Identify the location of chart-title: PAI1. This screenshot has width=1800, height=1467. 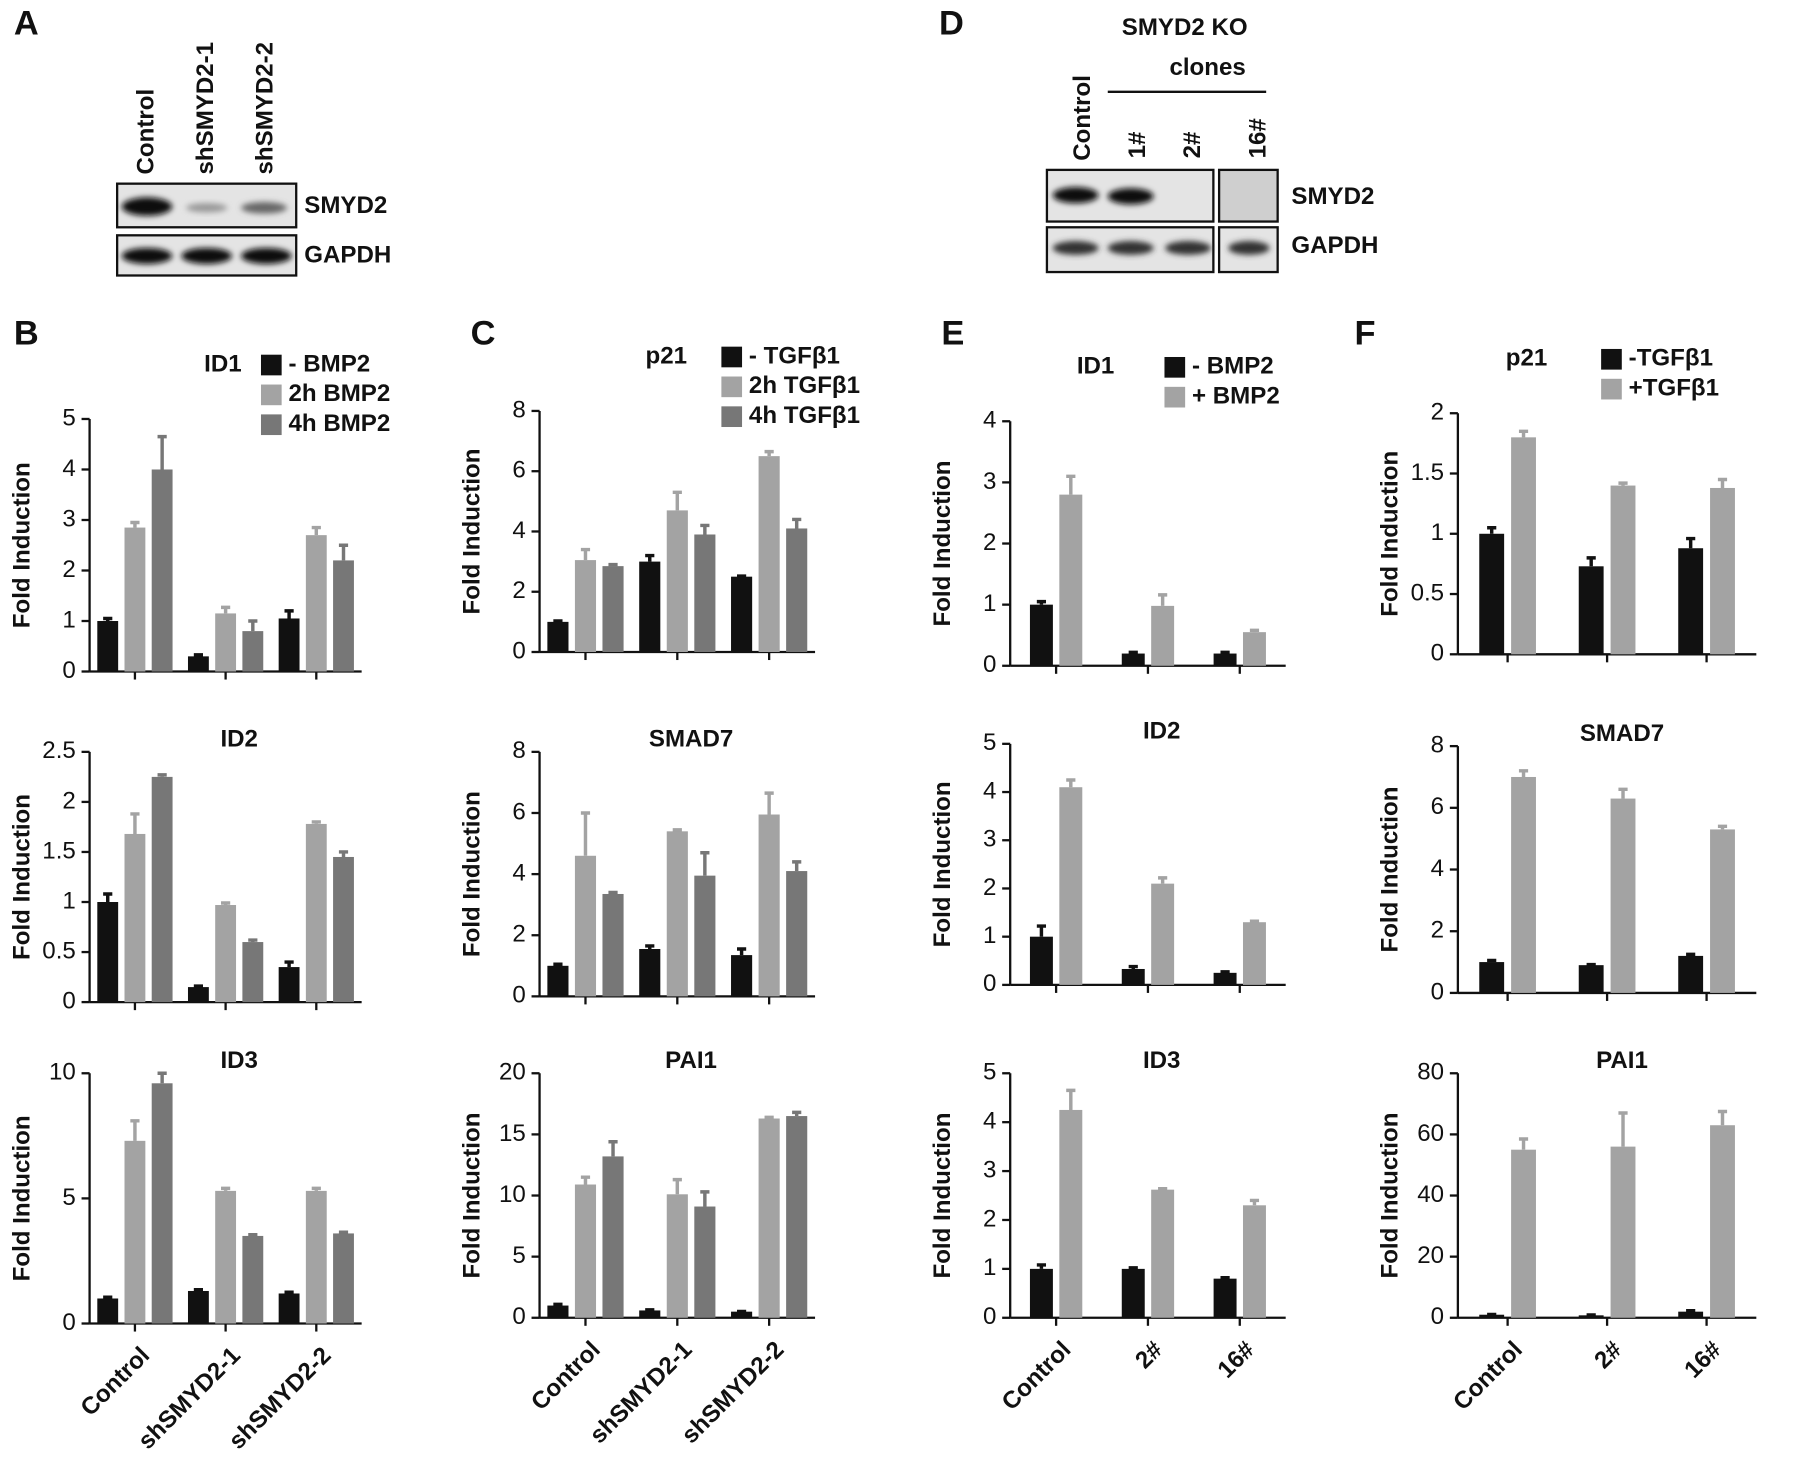
(1622, 1060).